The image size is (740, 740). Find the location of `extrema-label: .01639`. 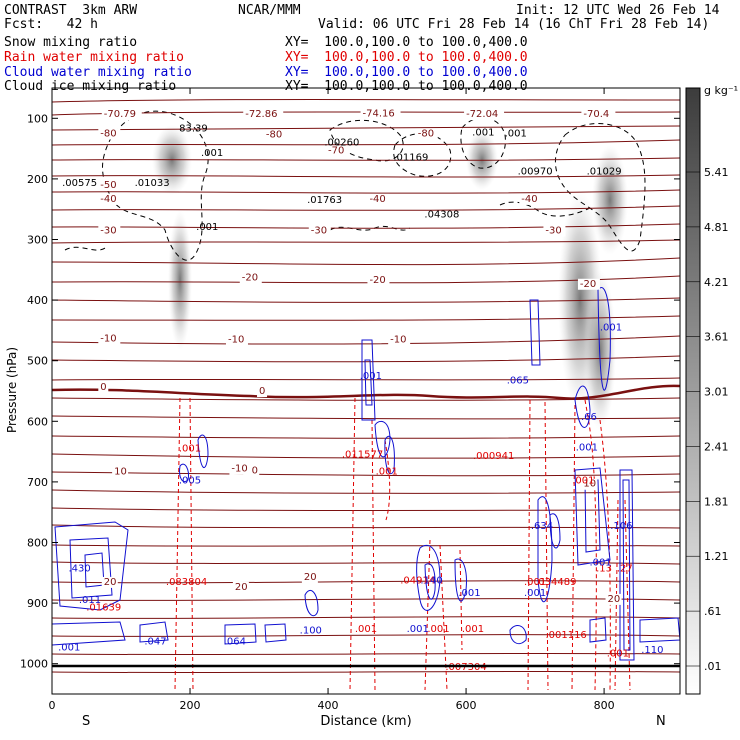

extrema-label: .01639 is located at coordinates (103, 607).